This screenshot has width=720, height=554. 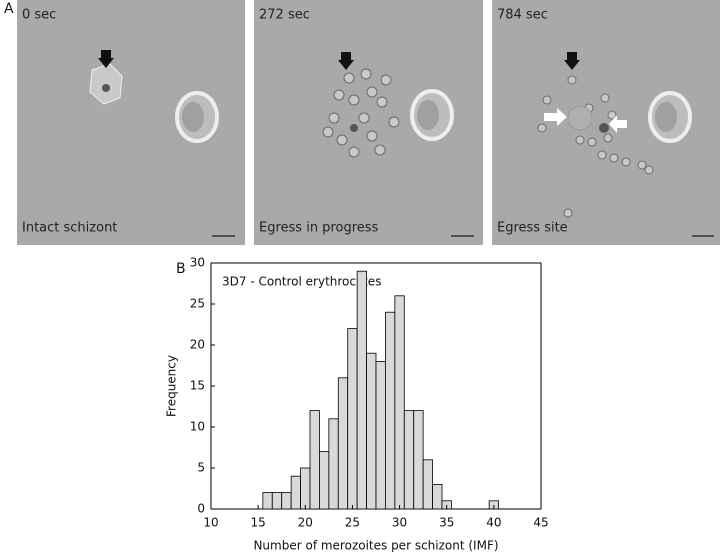 I want to click on x-tick-label: 30, so click(x=399, y=523).